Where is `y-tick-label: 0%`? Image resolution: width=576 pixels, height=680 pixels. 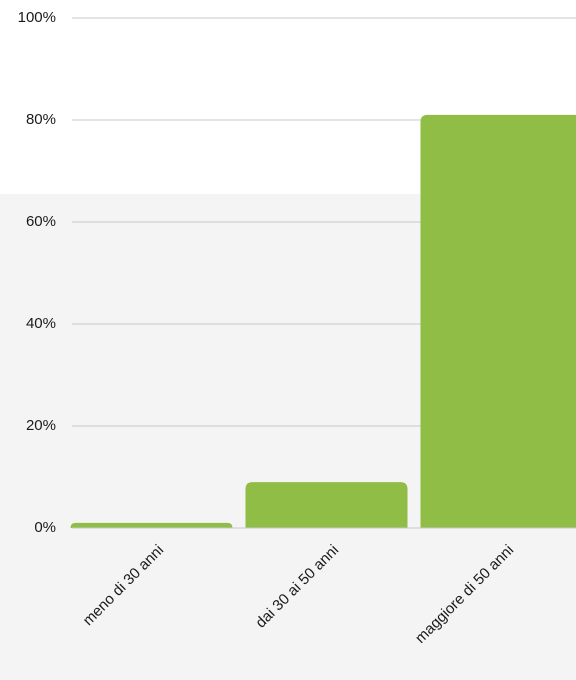 y-tick-label: 0% is located at coordinates (45, 527).